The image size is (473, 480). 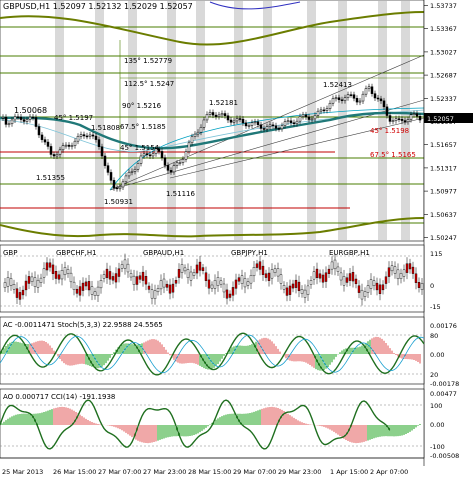 I want to click on price-scale-label: 1.50247, so click(x=443, y=238).